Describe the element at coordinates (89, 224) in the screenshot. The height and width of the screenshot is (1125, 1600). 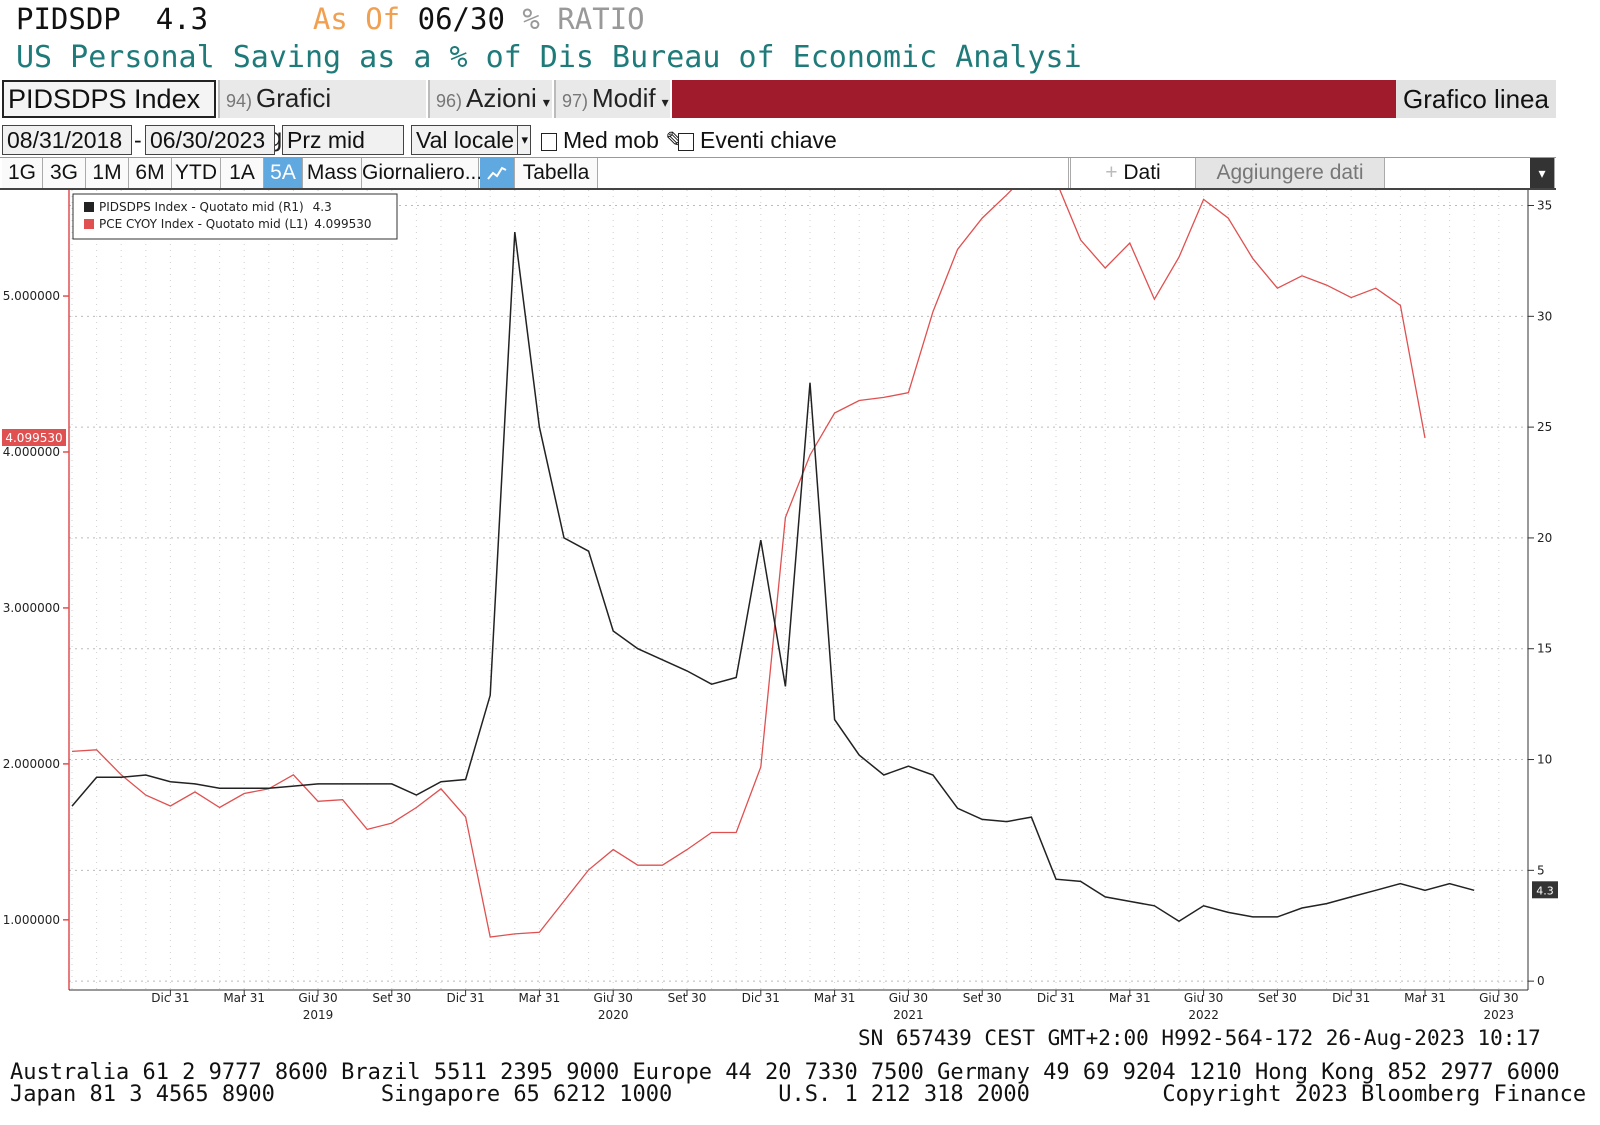
I see `legend-swatch-pce` at that location.